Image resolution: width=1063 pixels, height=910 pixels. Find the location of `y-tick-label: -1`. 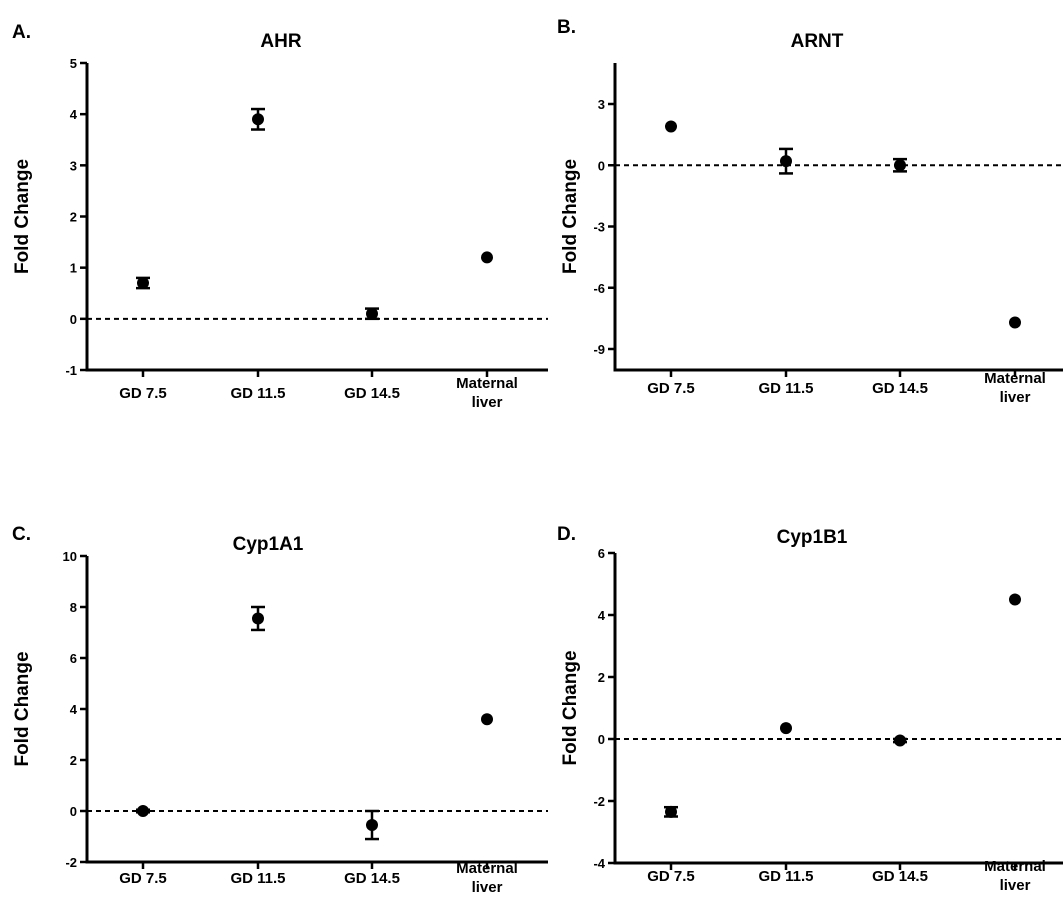

y-tick-label: -1 is located at coordinates (71, 370).